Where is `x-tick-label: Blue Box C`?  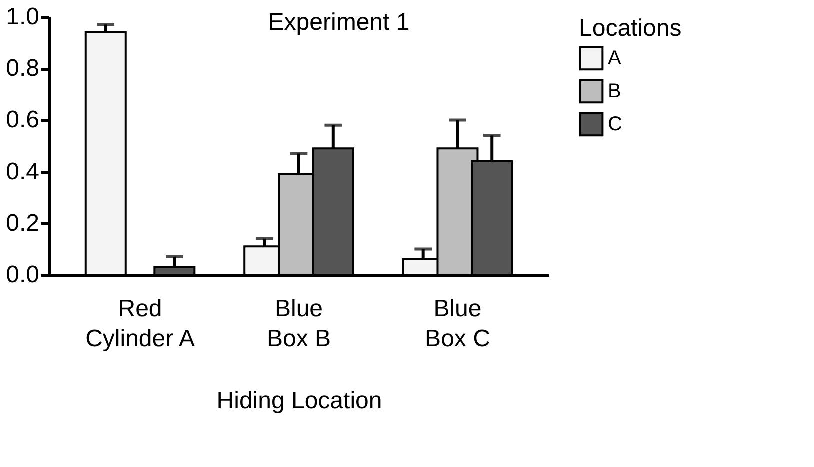 x-tick-label: Blue Box C is located at coordinates (457, 324).